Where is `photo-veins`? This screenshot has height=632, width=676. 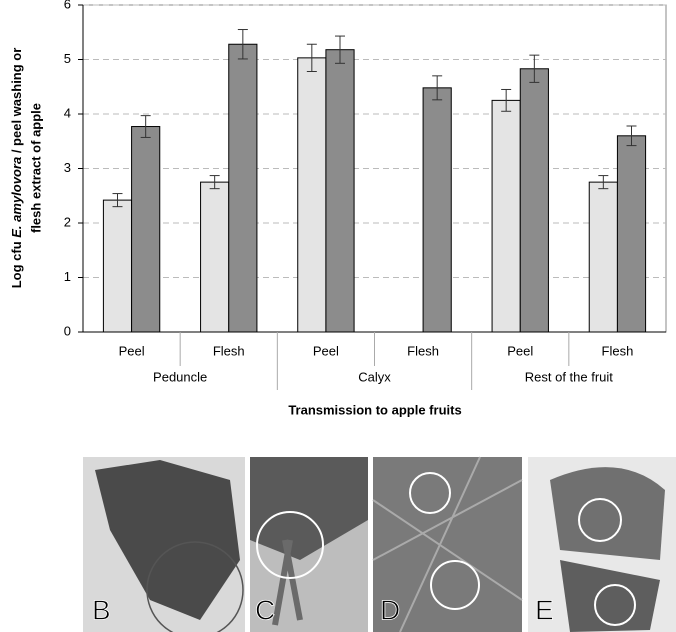 photo-veins is located at coordinates (447, 544).